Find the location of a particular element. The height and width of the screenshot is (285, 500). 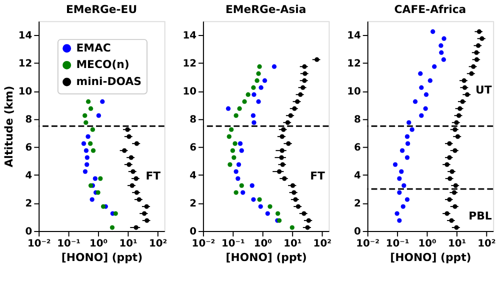

legend-label: EMAC is located at coordinates (93, 47).